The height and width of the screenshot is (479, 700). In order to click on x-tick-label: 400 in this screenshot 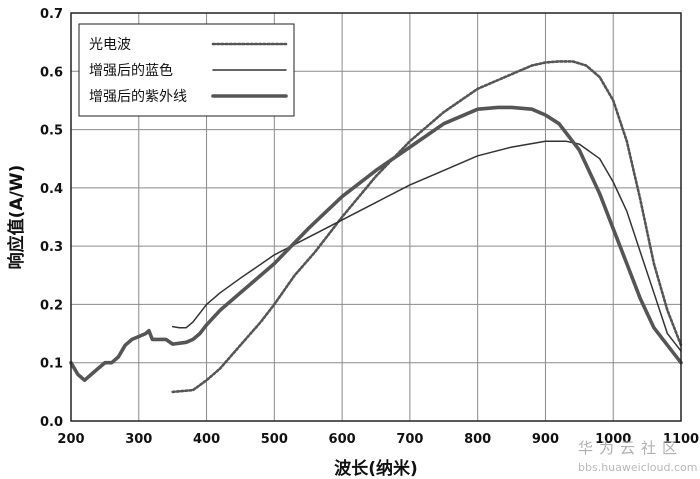, I will do `click(206, 439)`.